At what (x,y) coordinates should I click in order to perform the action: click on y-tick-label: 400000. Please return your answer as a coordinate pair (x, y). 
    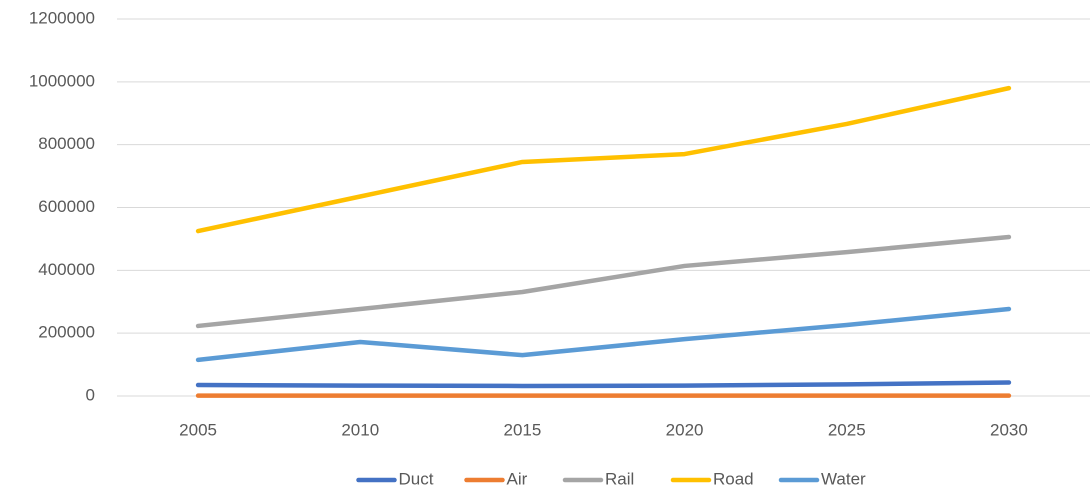
    Looking at the image, I should click on (66, 269).